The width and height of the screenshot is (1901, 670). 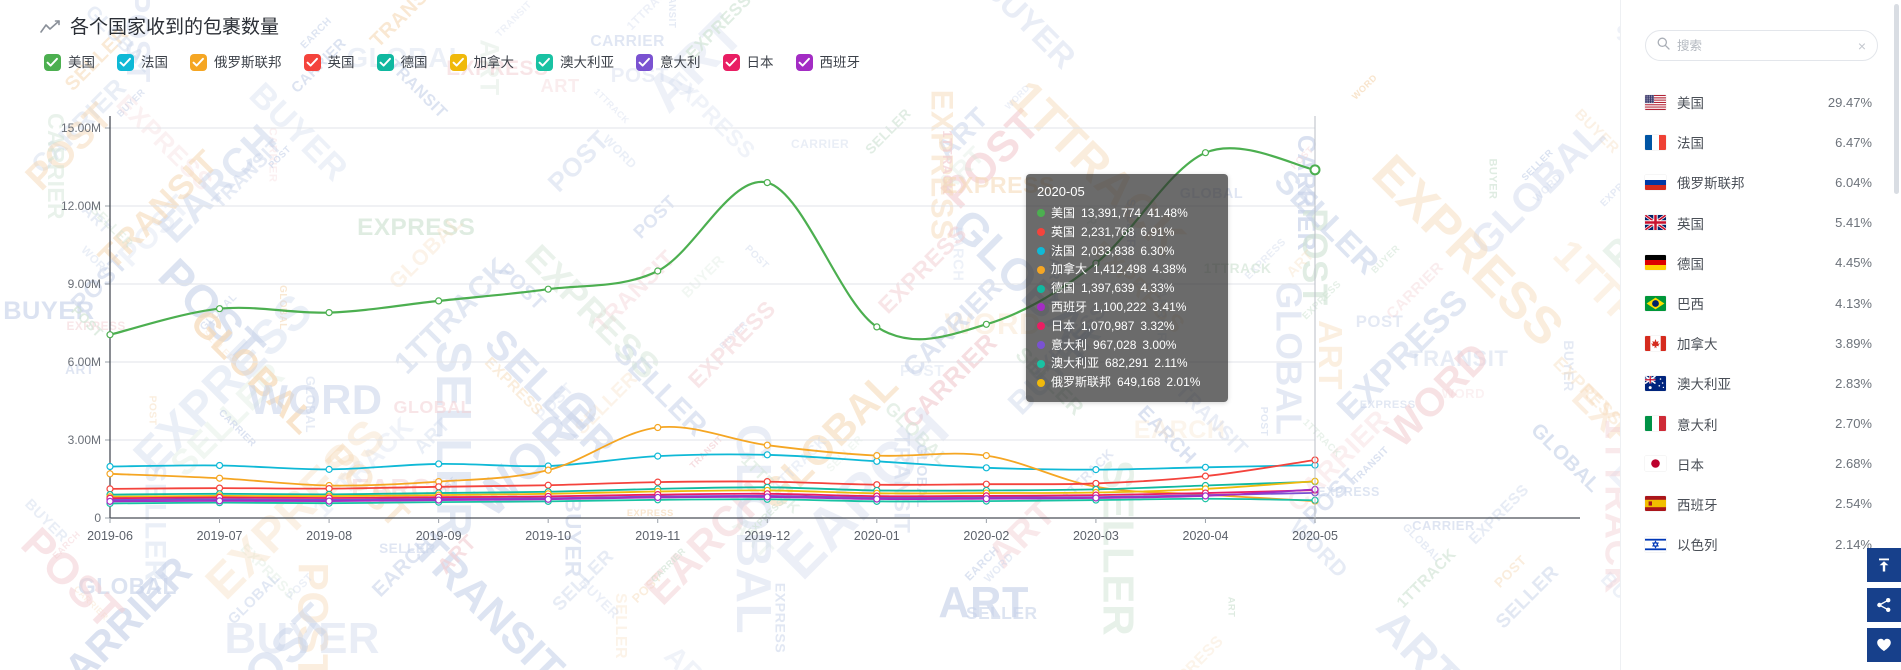 What do you see at coordinates (1655, 223) in the screenshot?
I see `flag-gb-icon` at bounding box center [1655, 223].